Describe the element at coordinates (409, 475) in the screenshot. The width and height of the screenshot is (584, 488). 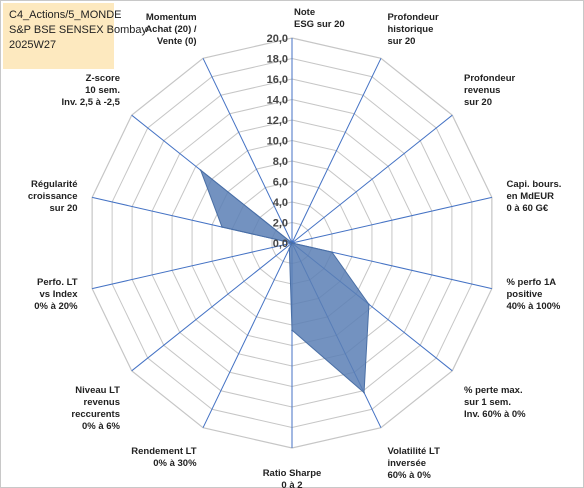
I see `axis-label-line: 60% à 0%` at that location.